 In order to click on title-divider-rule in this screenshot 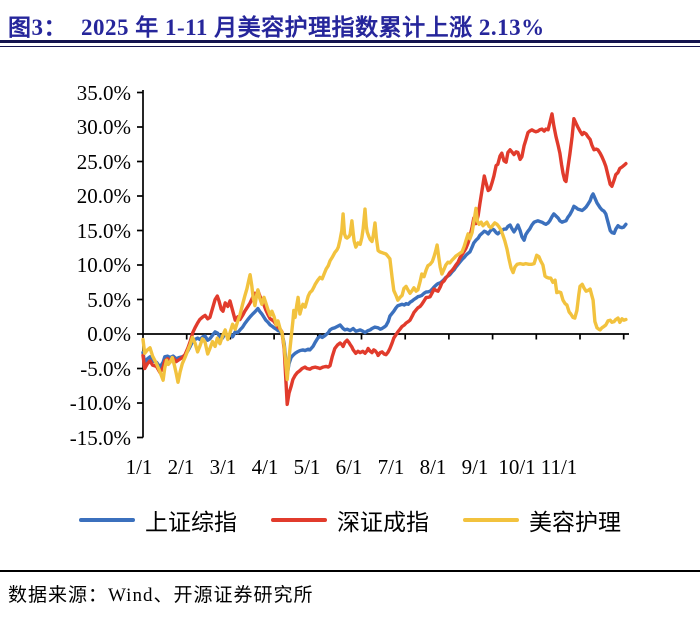, I will do `click(350, 43)`.